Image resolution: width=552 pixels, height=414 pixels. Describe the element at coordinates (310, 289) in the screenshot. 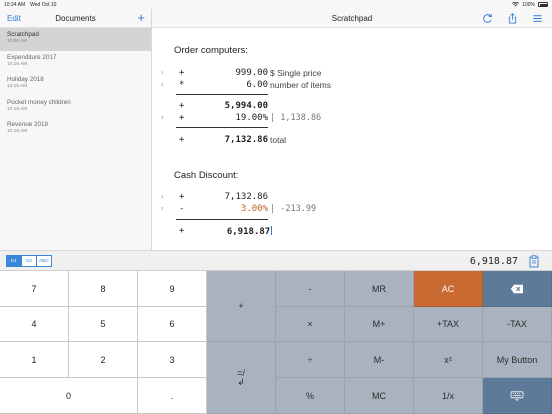

I see `key-minus: -` at that location.